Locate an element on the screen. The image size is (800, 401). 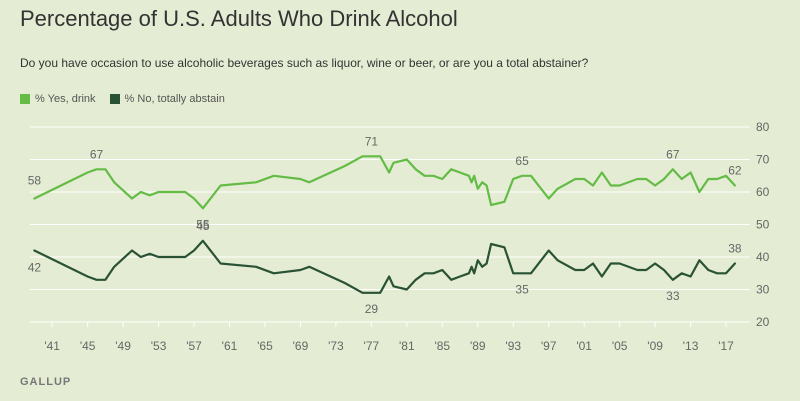
x-tick-label-1997: '97 is located at coordinates (549, 346).